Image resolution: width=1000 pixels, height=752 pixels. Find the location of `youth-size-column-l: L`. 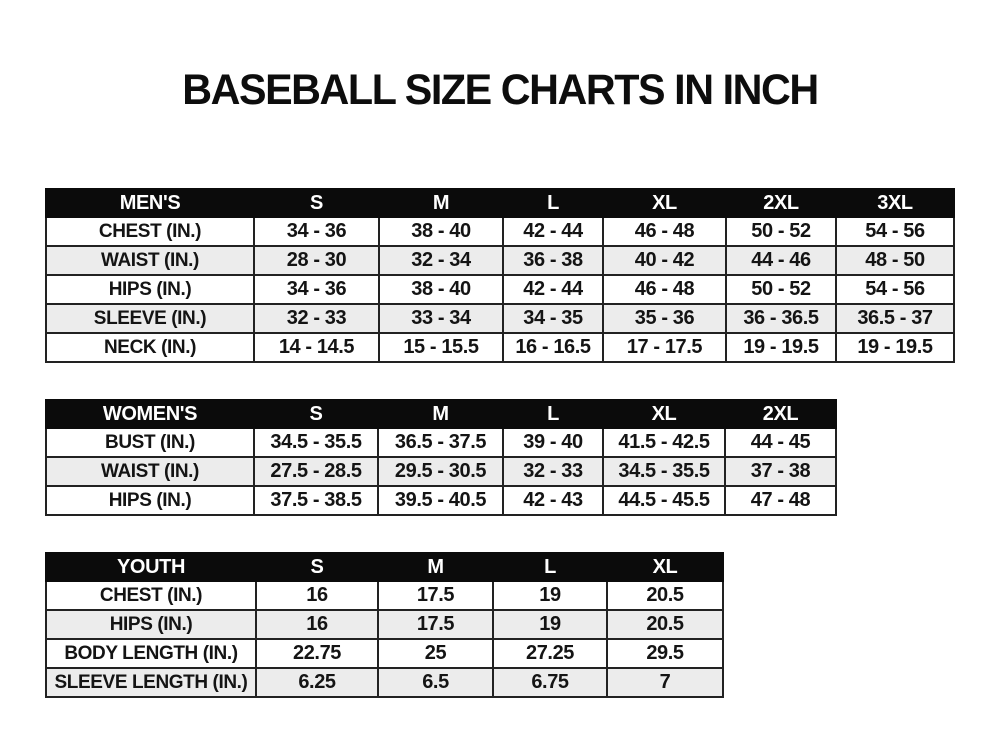

youth-size-column-l: L is located at coordinates (550, 567).